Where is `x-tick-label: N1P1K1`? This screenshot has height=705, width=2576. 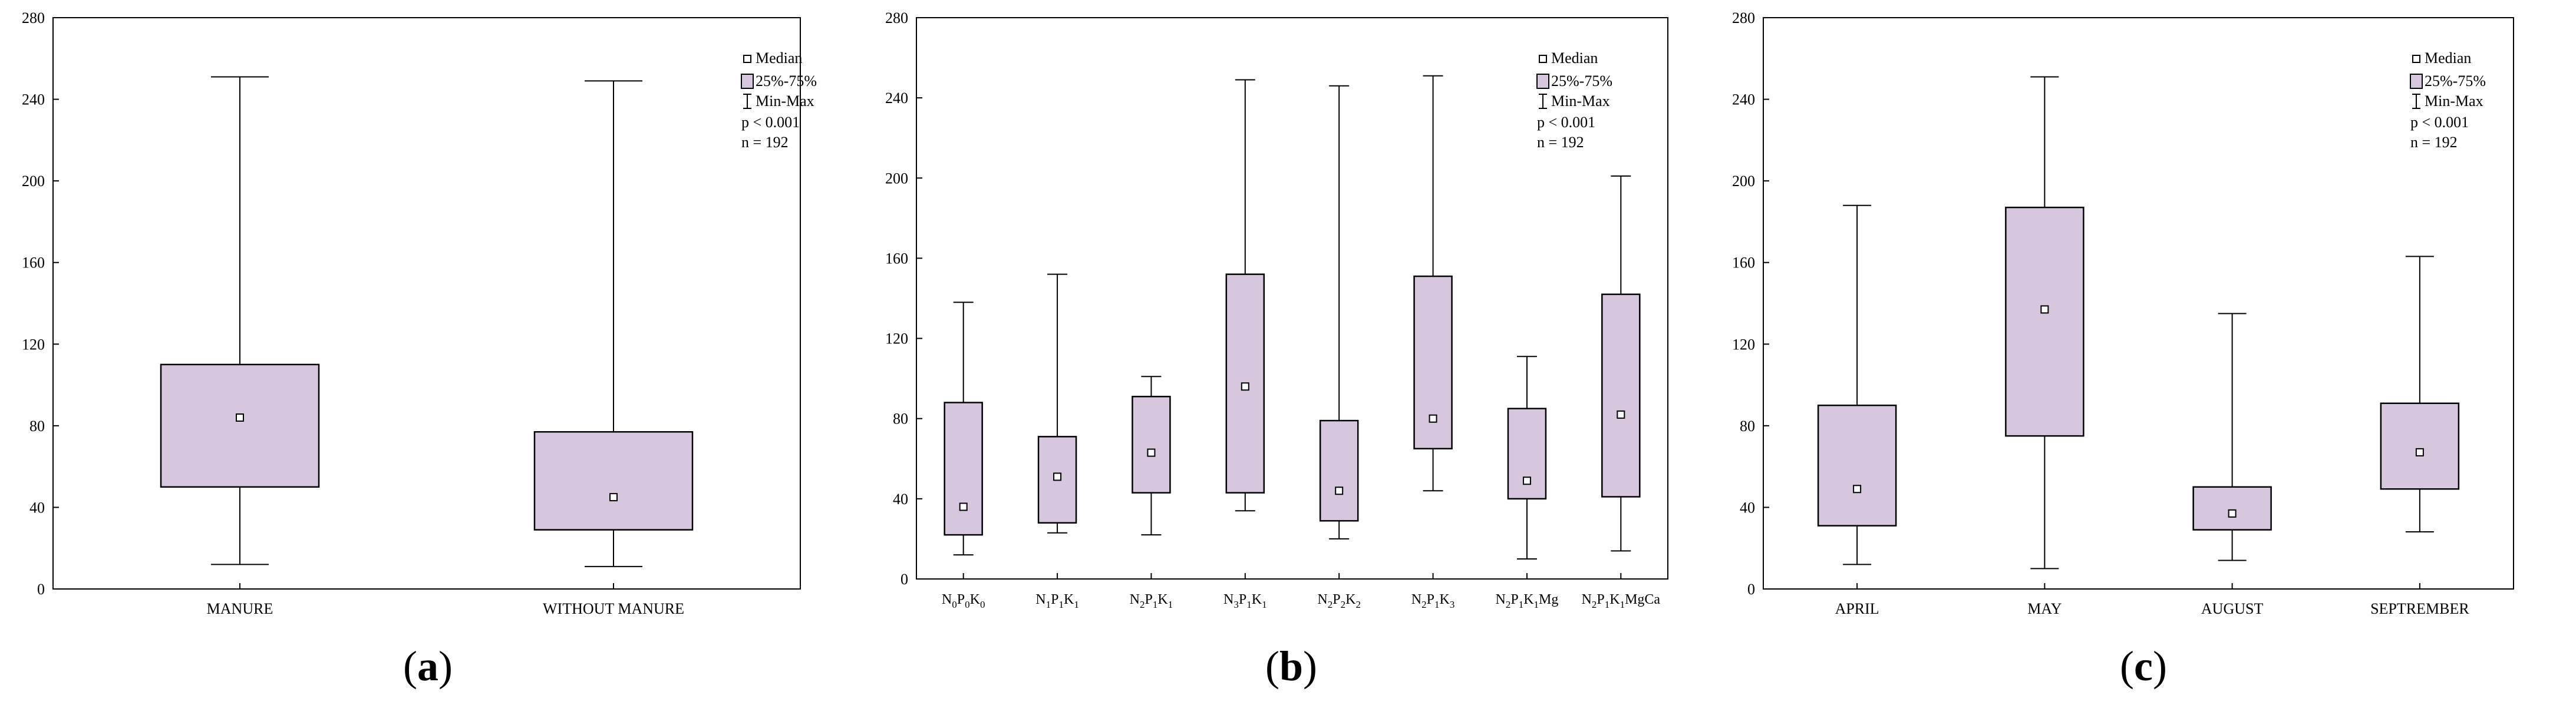 x-tick-label: N1P1K1 is located at coordinates (1057, 601).